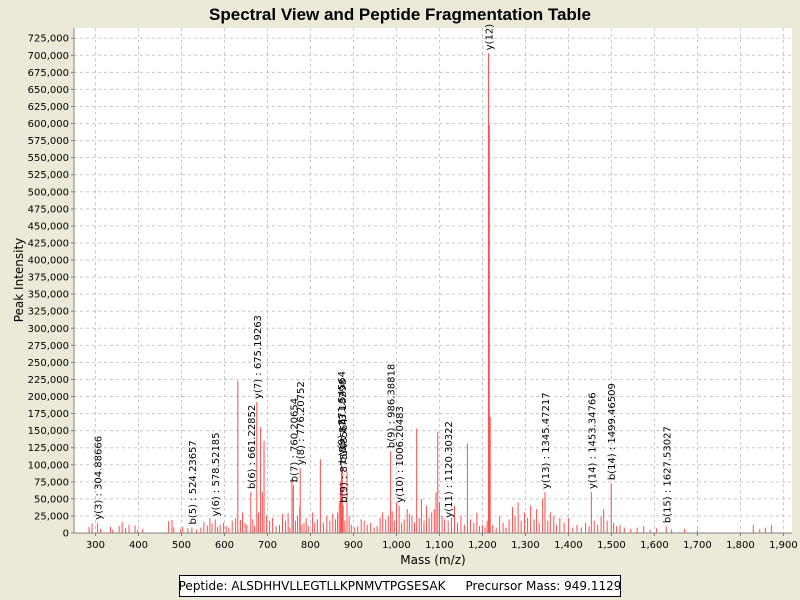 Image resolution: width=800 pixels, height=600 pixels. What do you see at coordinates (48, 73) in the screenshot?
I see `y-tick-label: 675,000` at bounding box center [48, 73].